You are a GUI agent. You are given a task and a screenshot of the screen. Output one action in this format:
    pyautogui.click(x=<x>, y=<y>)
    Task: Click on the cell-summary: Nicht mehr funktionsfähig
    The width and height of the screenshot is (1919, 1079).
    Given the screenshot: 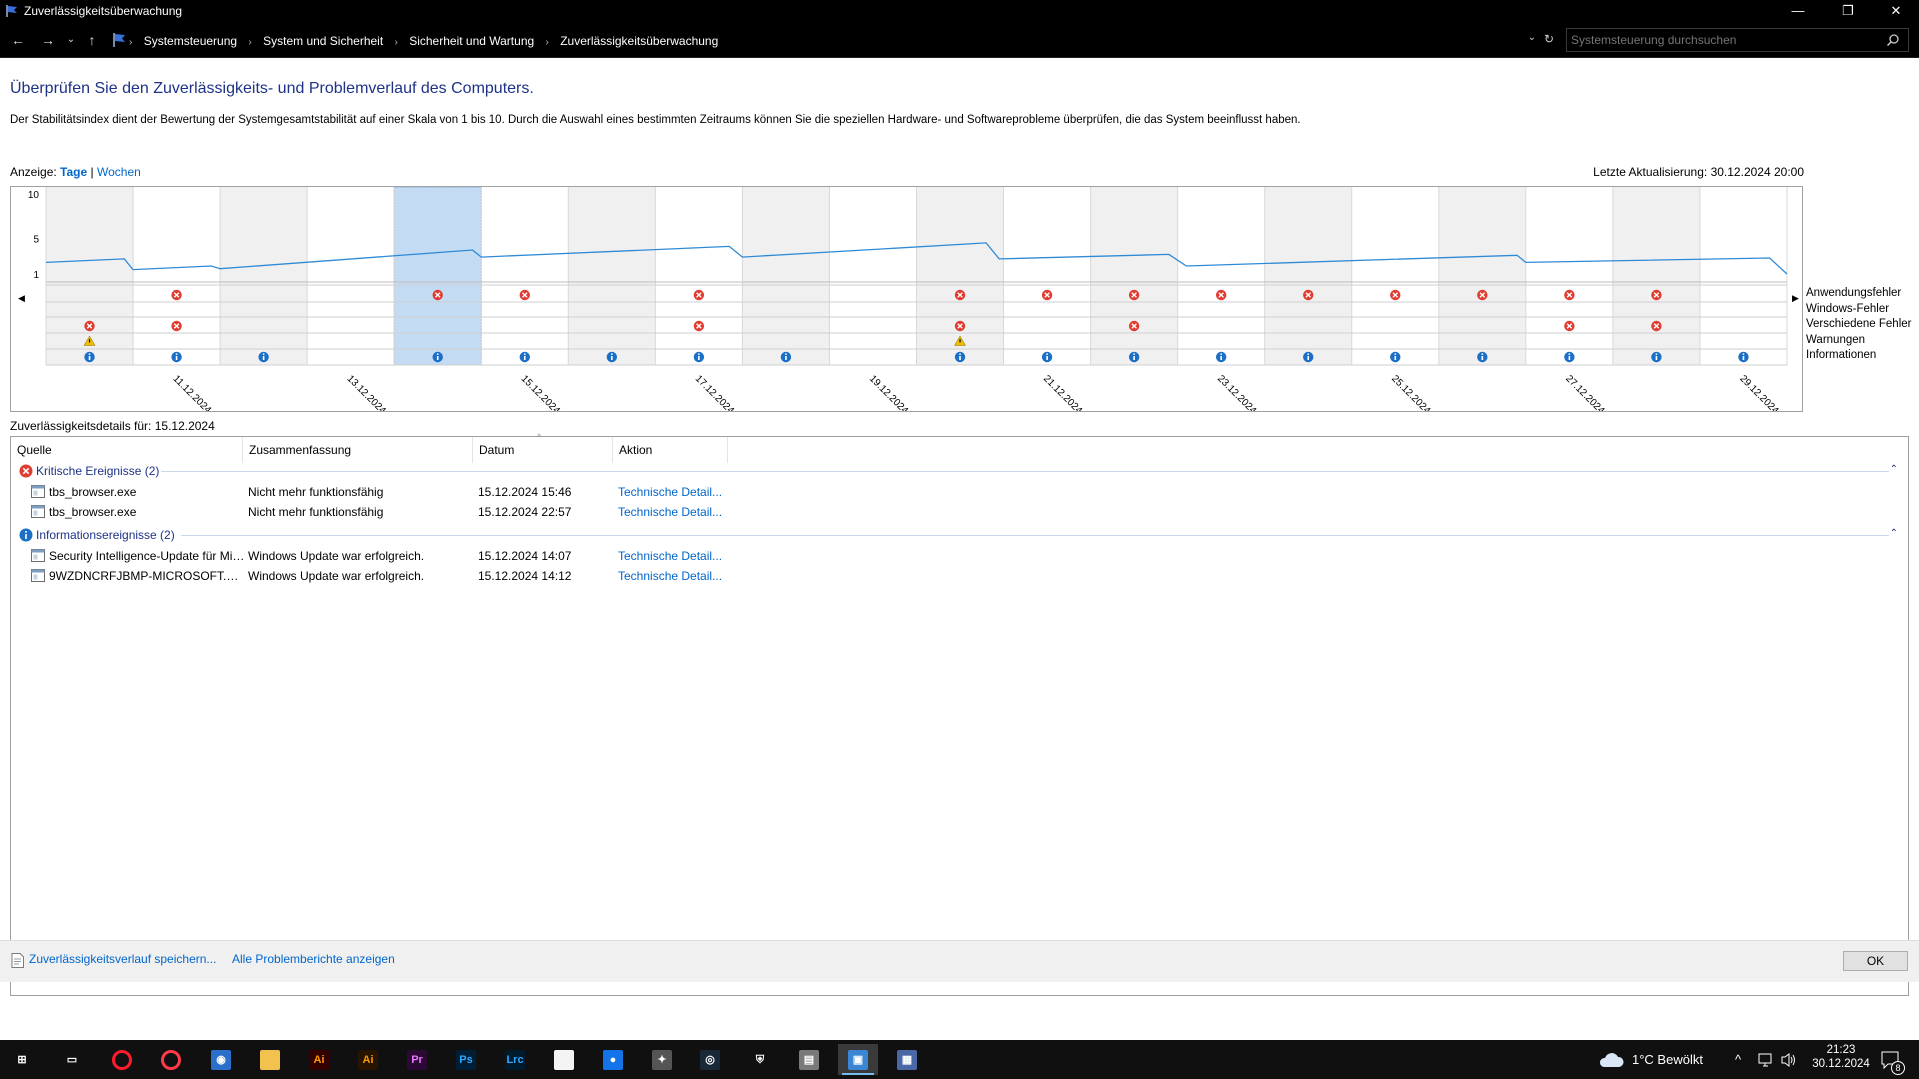 What is the action you would take?
    pyautogui.click(x=316, y=492)
    